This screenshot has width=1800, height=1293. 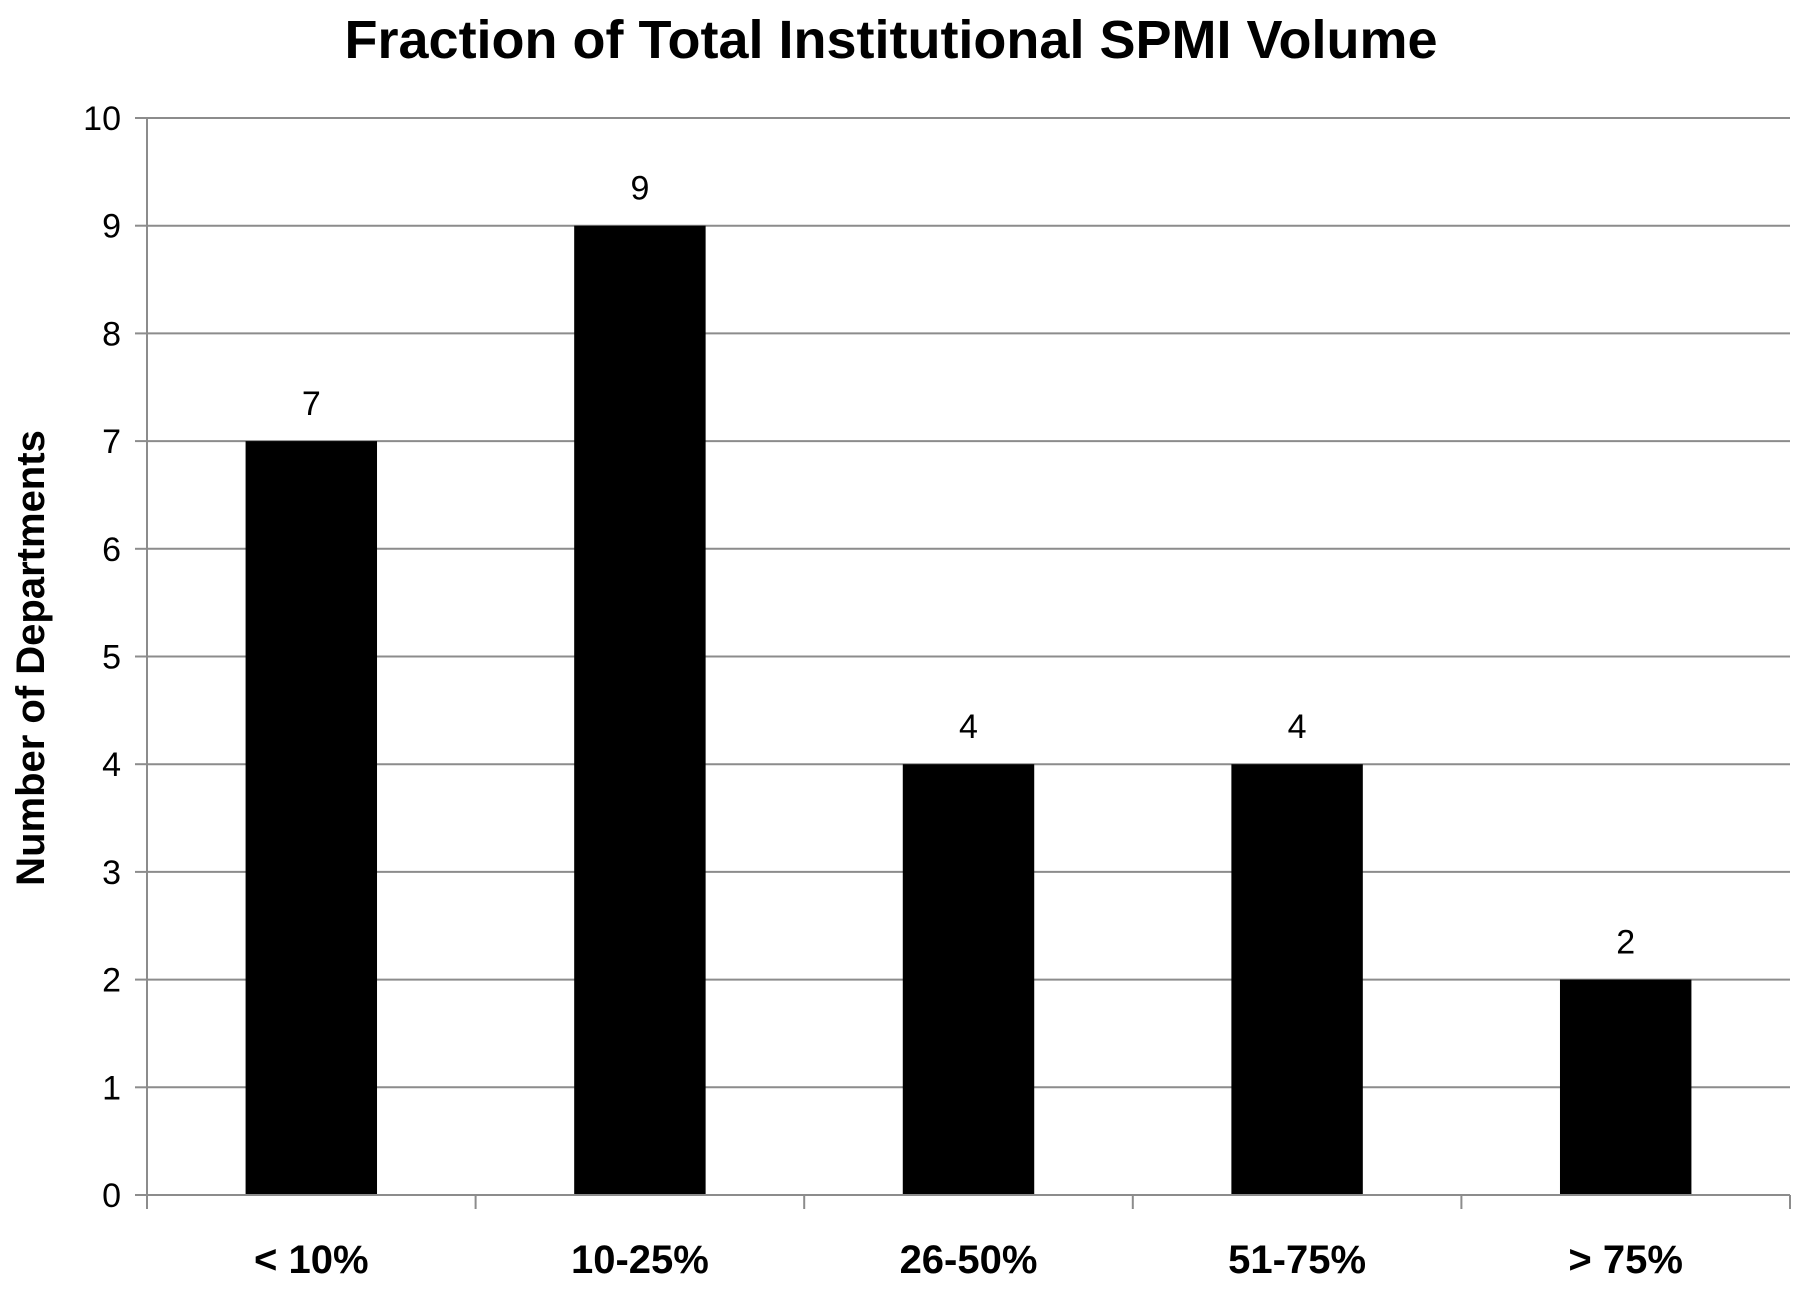 What do you see at coordinates (111, 981) in the screenshot?
I see `y-tick-label: 2` at bounding box center [111, 981].